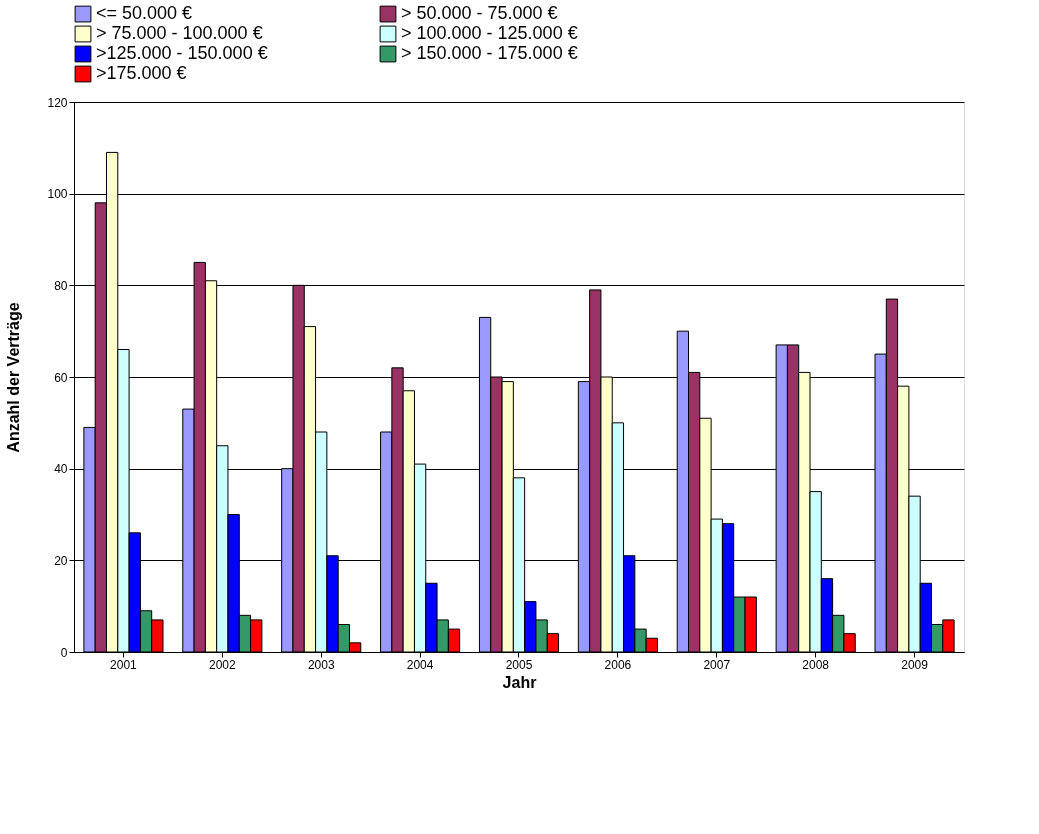  I want to click on x-tick-label: 2001, so click(124, 664).